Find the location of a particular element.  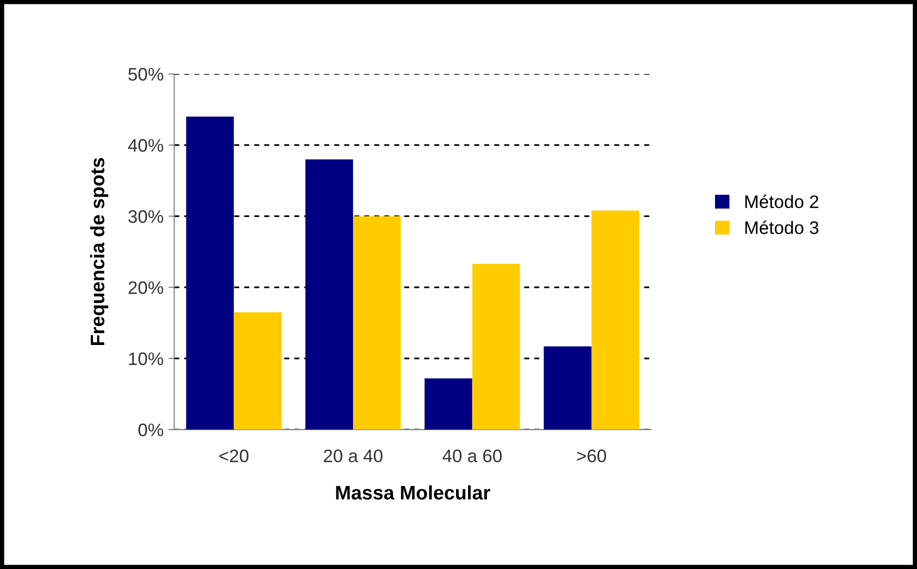

x-tick-label: >60 is located at coordinates (591, 456).